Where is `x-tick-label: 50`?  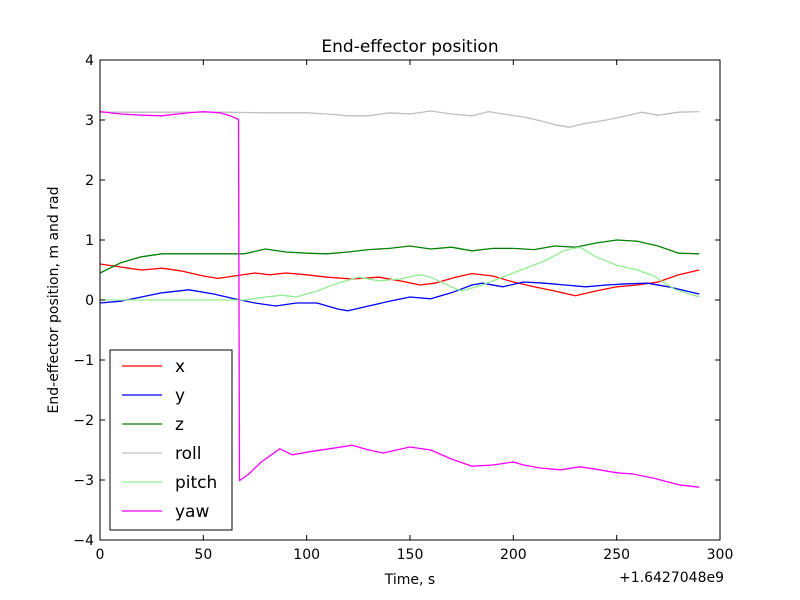
x-tick-label: 50 is located at coordinates (203, 555).